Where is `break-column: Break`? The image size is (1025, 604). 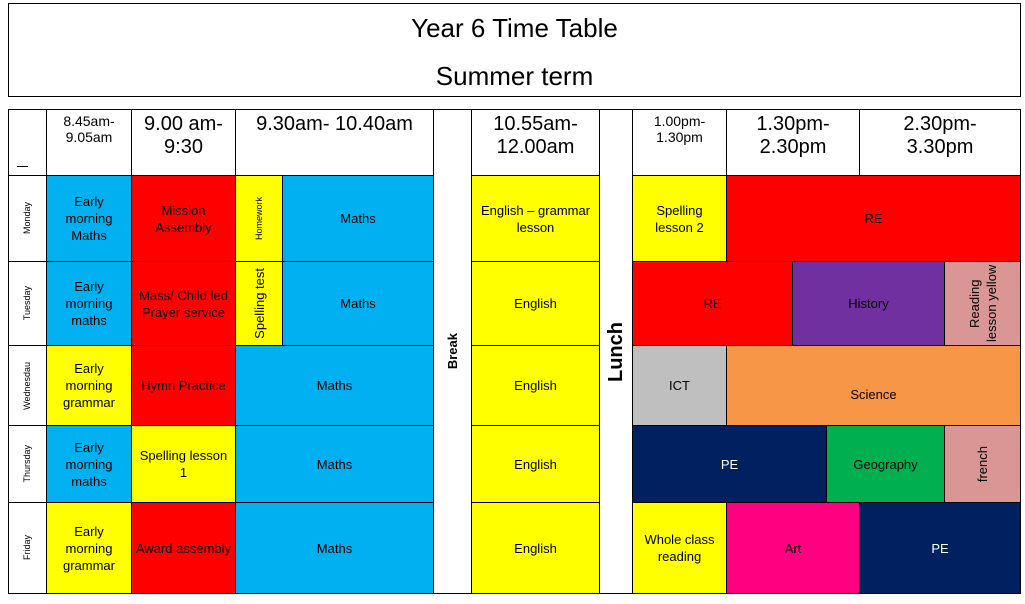 break-column: Break is located at coordinates (452, 351).